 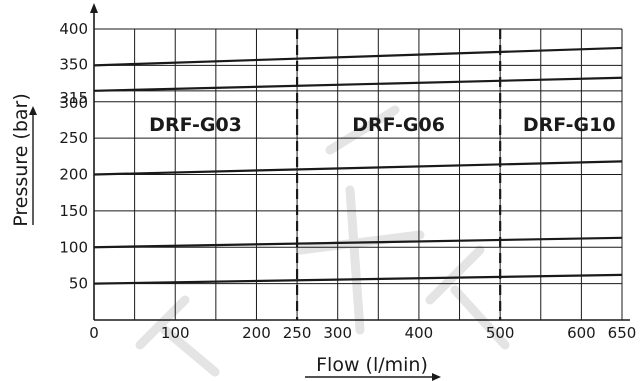 What do you see at coordinates (73, 98) in the screenshot?
I see `y-tick-label: 315` at bounding box center [73, 98].